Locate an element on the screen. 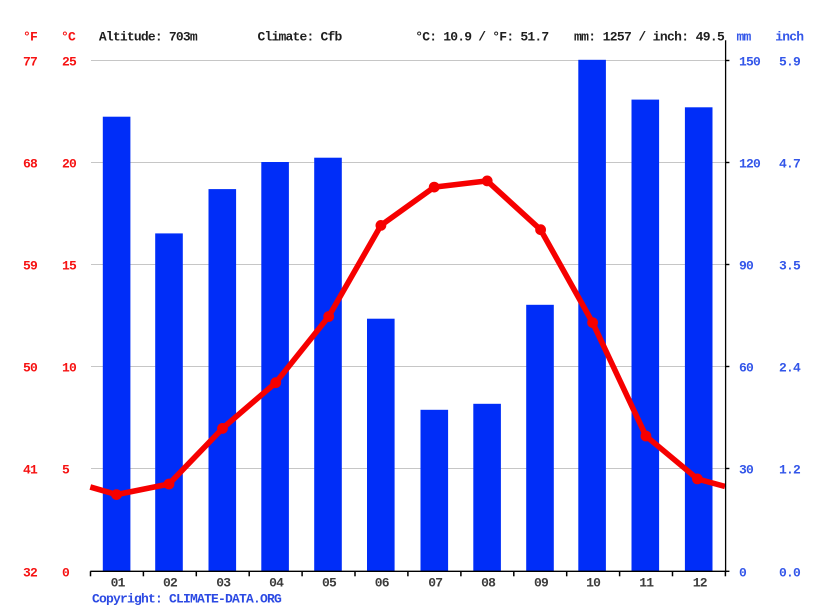  svg-text: 01 is located at coordinates (118, 582).